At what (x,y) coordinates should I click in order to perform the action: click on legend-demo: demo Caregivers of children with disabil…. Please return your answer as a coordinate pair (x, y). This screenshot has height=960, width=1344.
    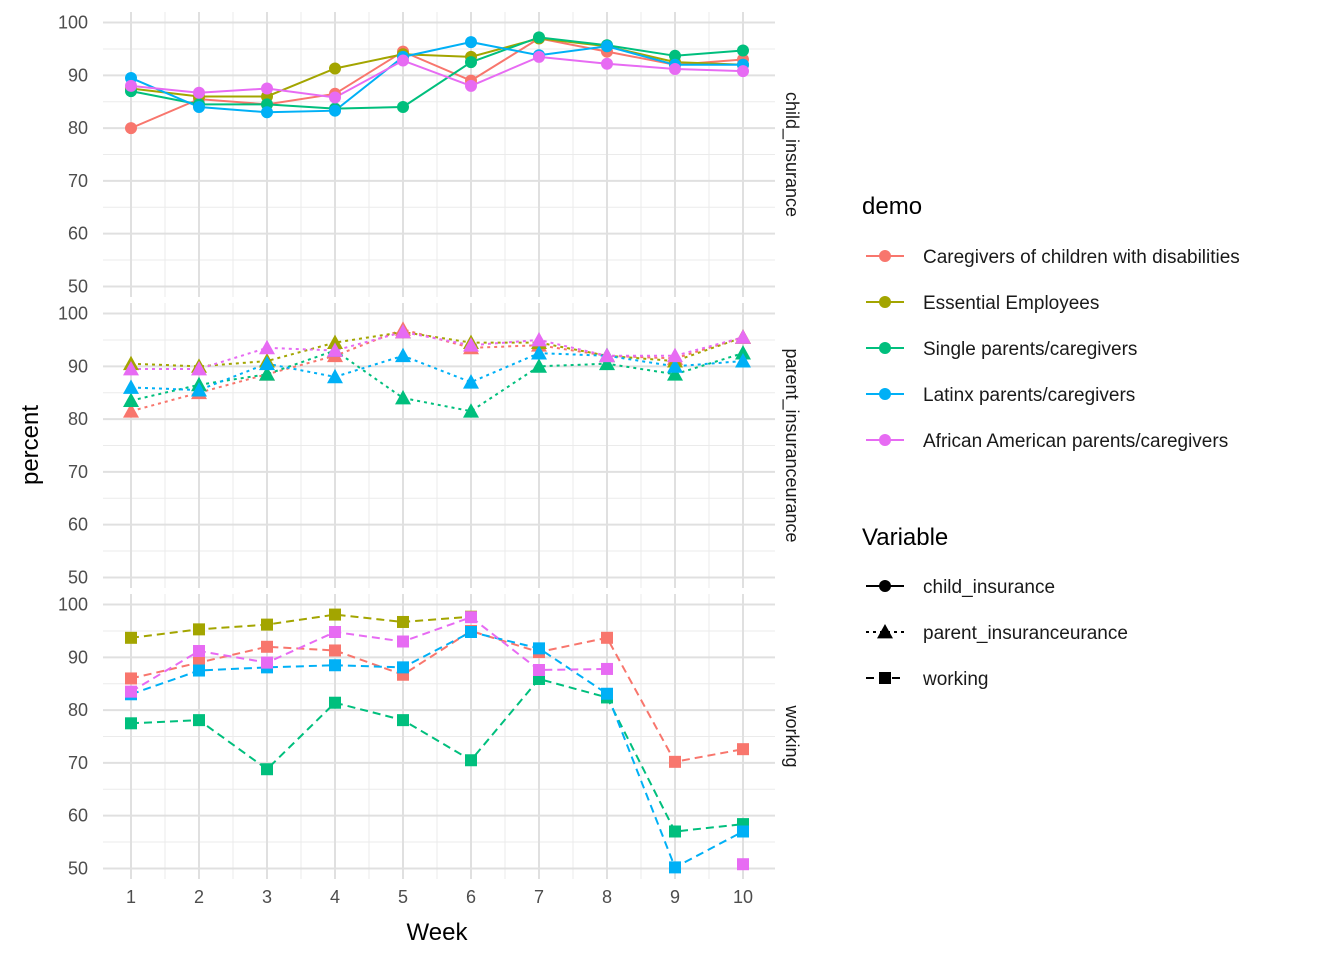
    Looking at the image, I should click on (1051, 322).